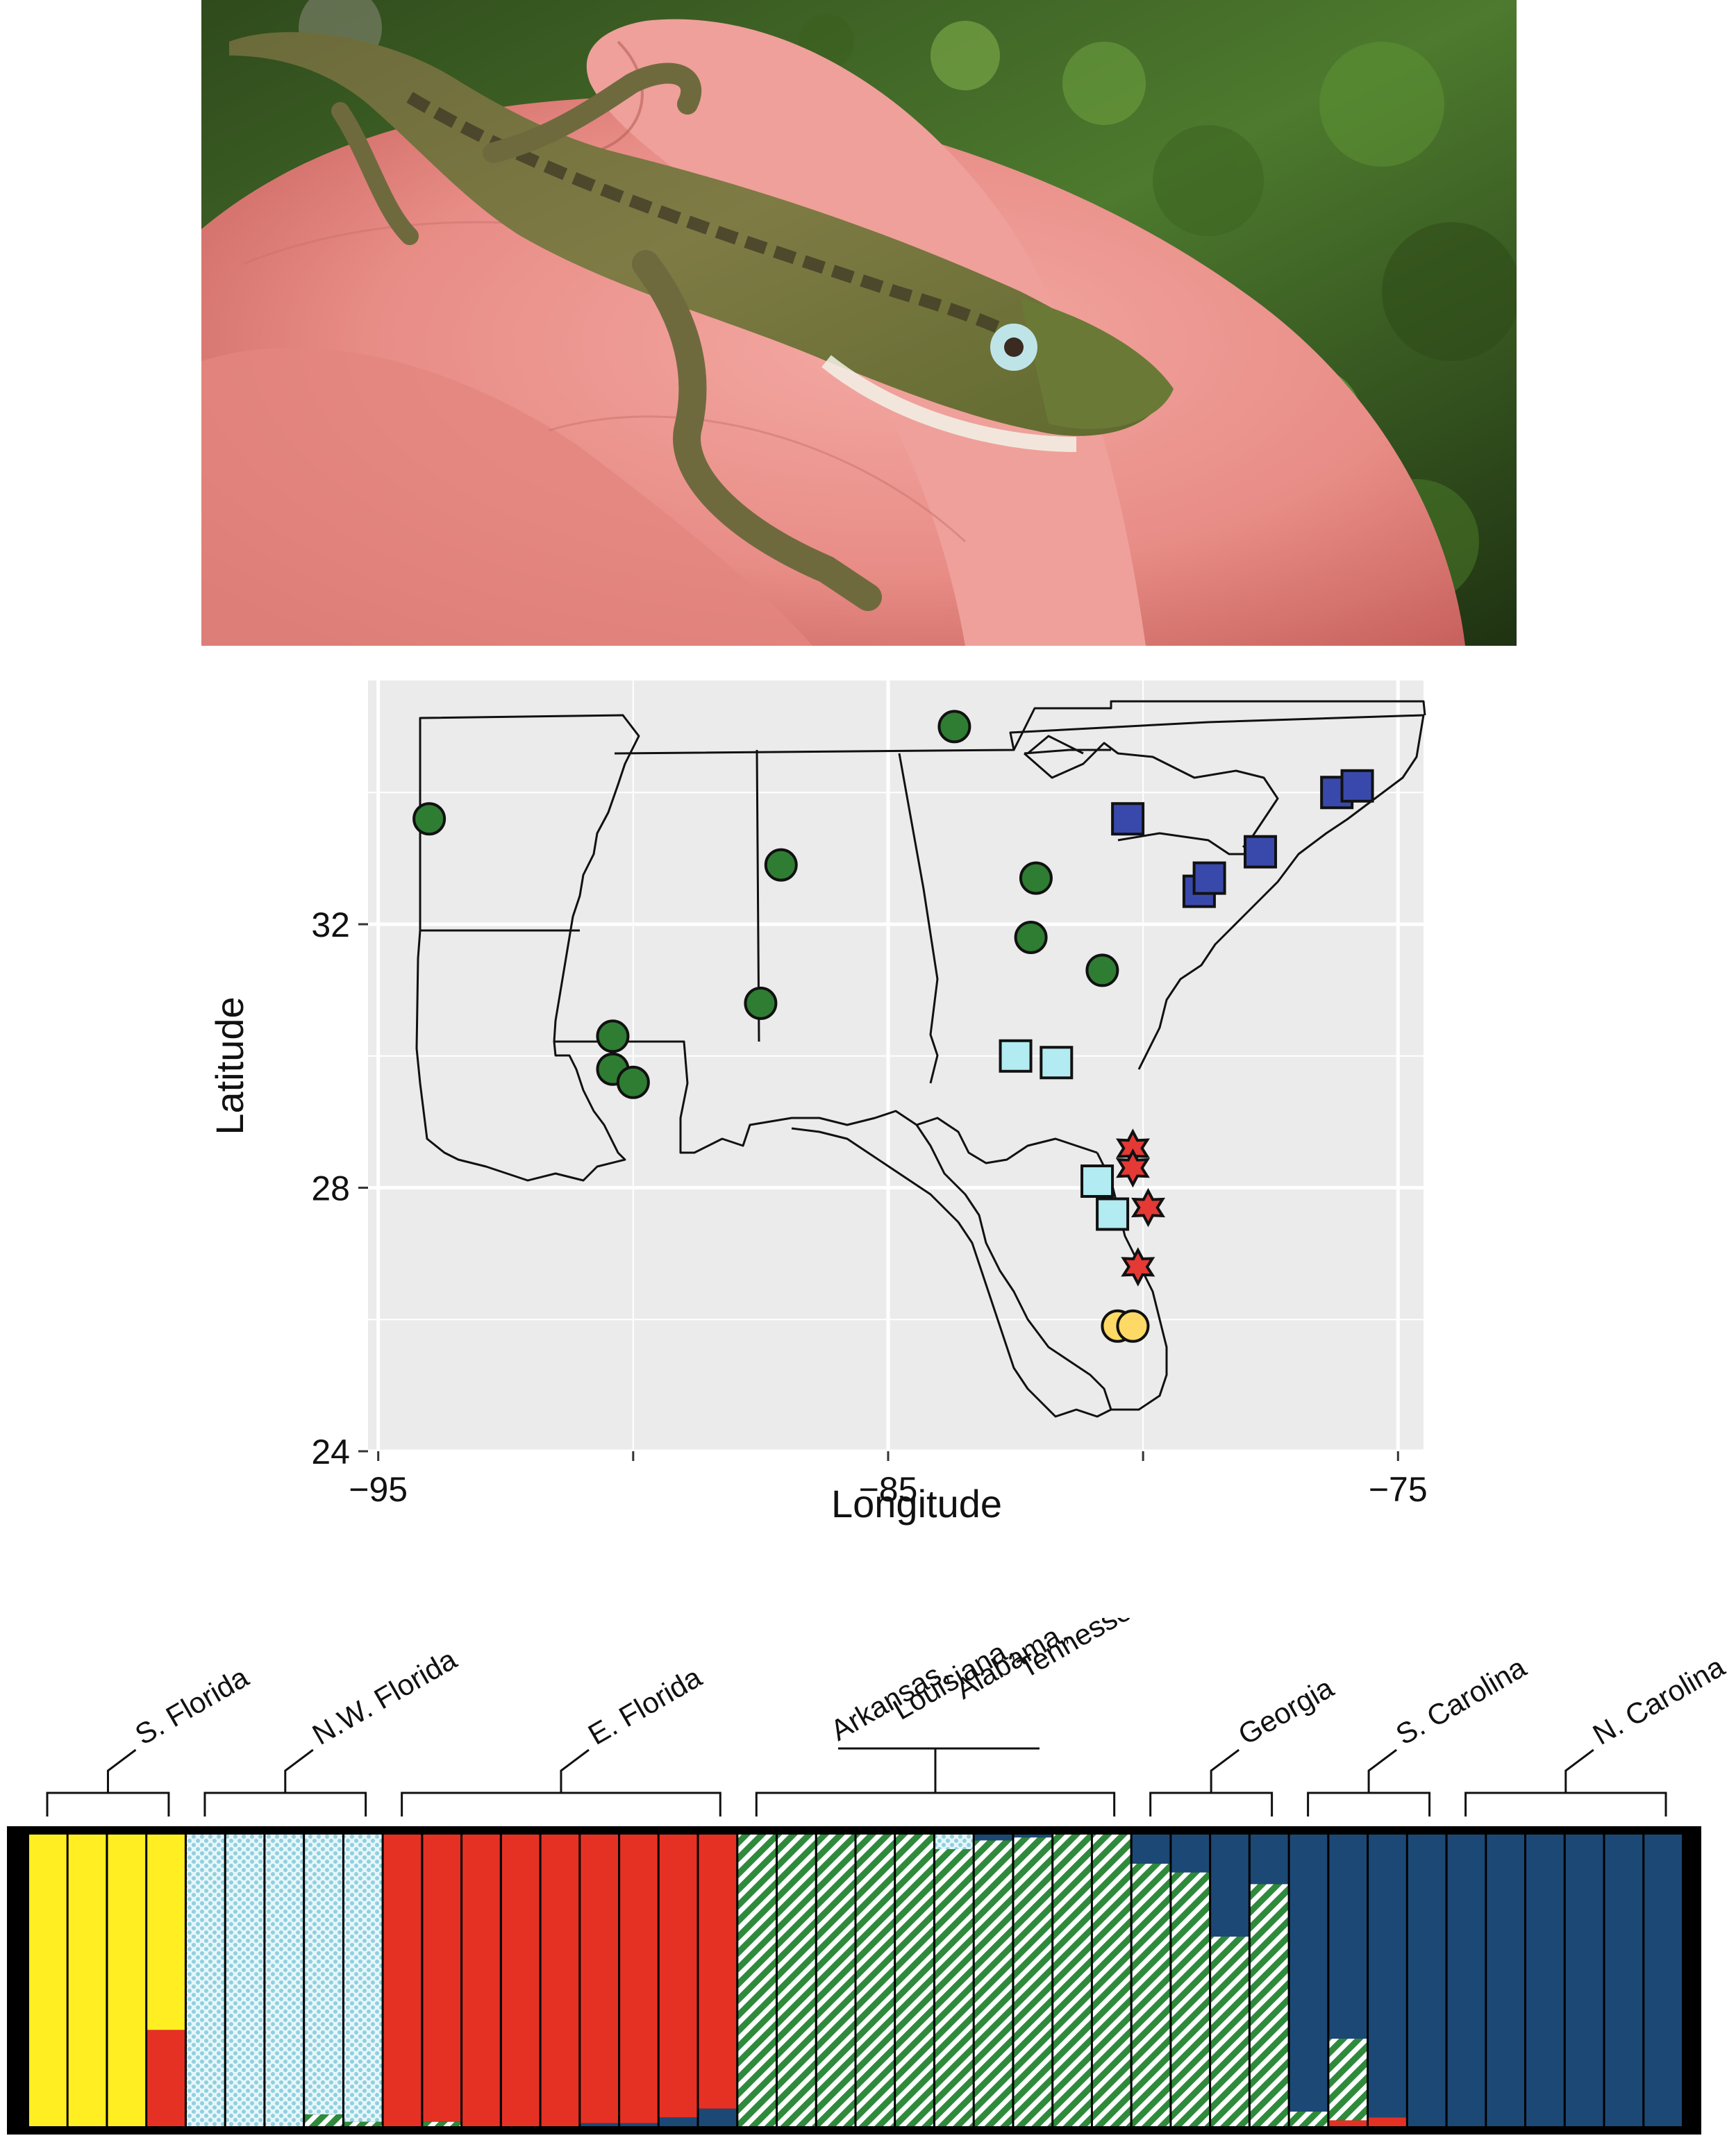  I want to click on x-tick-label: −85, so click(888, 1490).